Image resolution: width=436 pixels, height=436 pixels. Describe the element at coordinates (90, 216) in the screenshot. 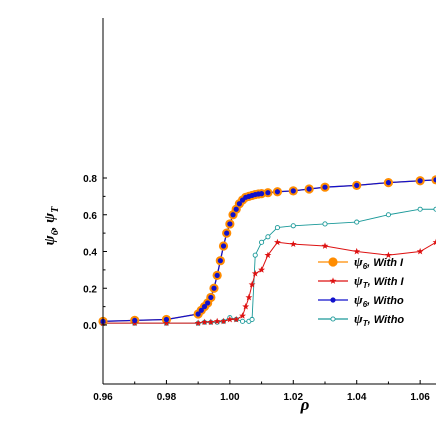

I see `y-tick-label: 0.6` at that location.